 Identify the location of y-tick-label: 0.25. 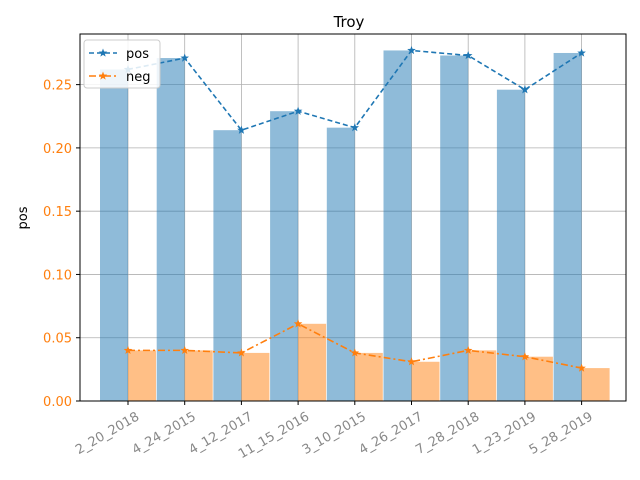
(57, 86).